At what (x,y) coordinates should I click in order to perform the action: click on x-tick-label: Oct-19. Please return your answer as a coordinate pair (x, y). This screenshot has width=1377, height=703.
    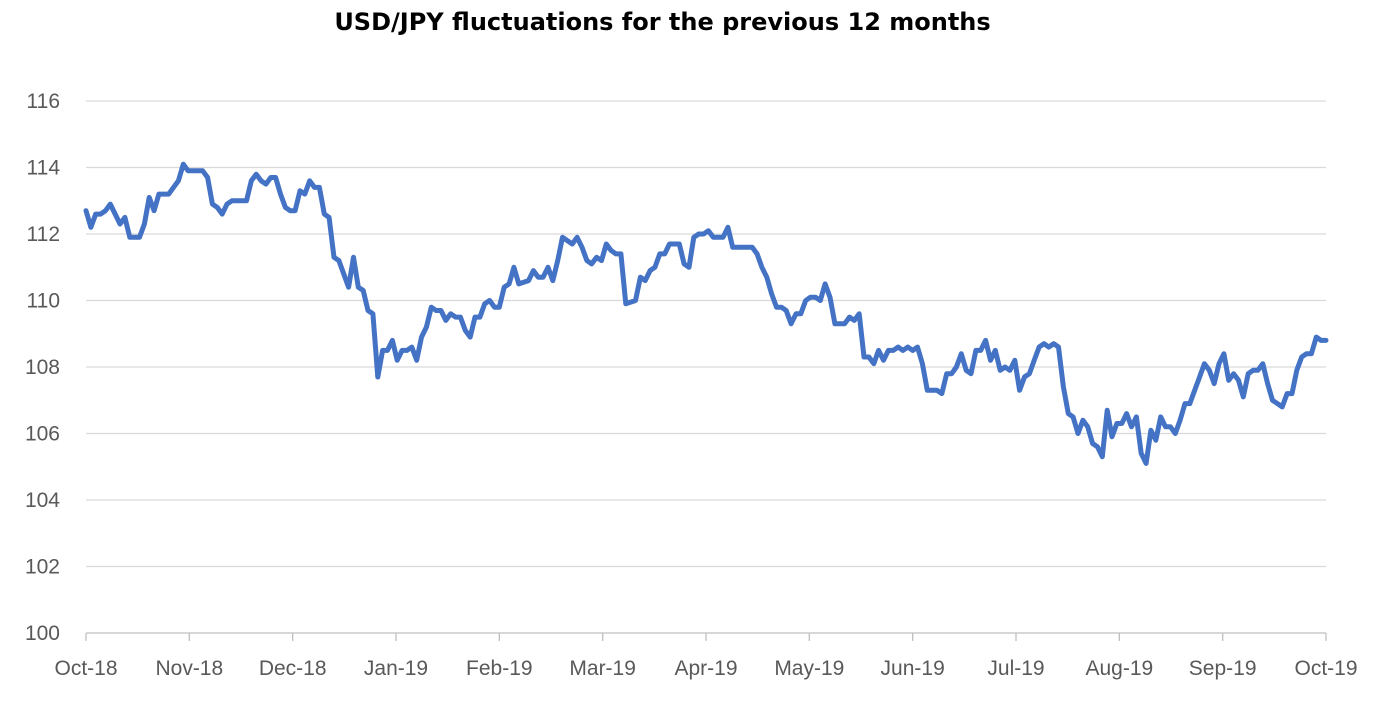
    Looking at the image, I should click on (1325, 668).